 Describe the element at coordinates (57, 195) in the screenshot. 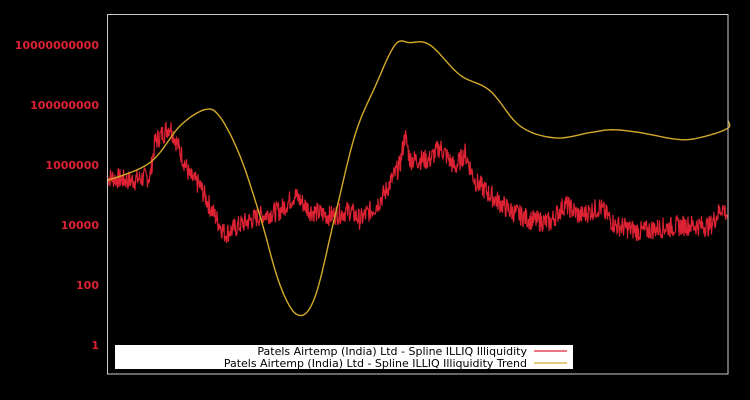

I see `y-axis-ticks: 1 100 10000 1000000 100000000 10000000000` at that location.